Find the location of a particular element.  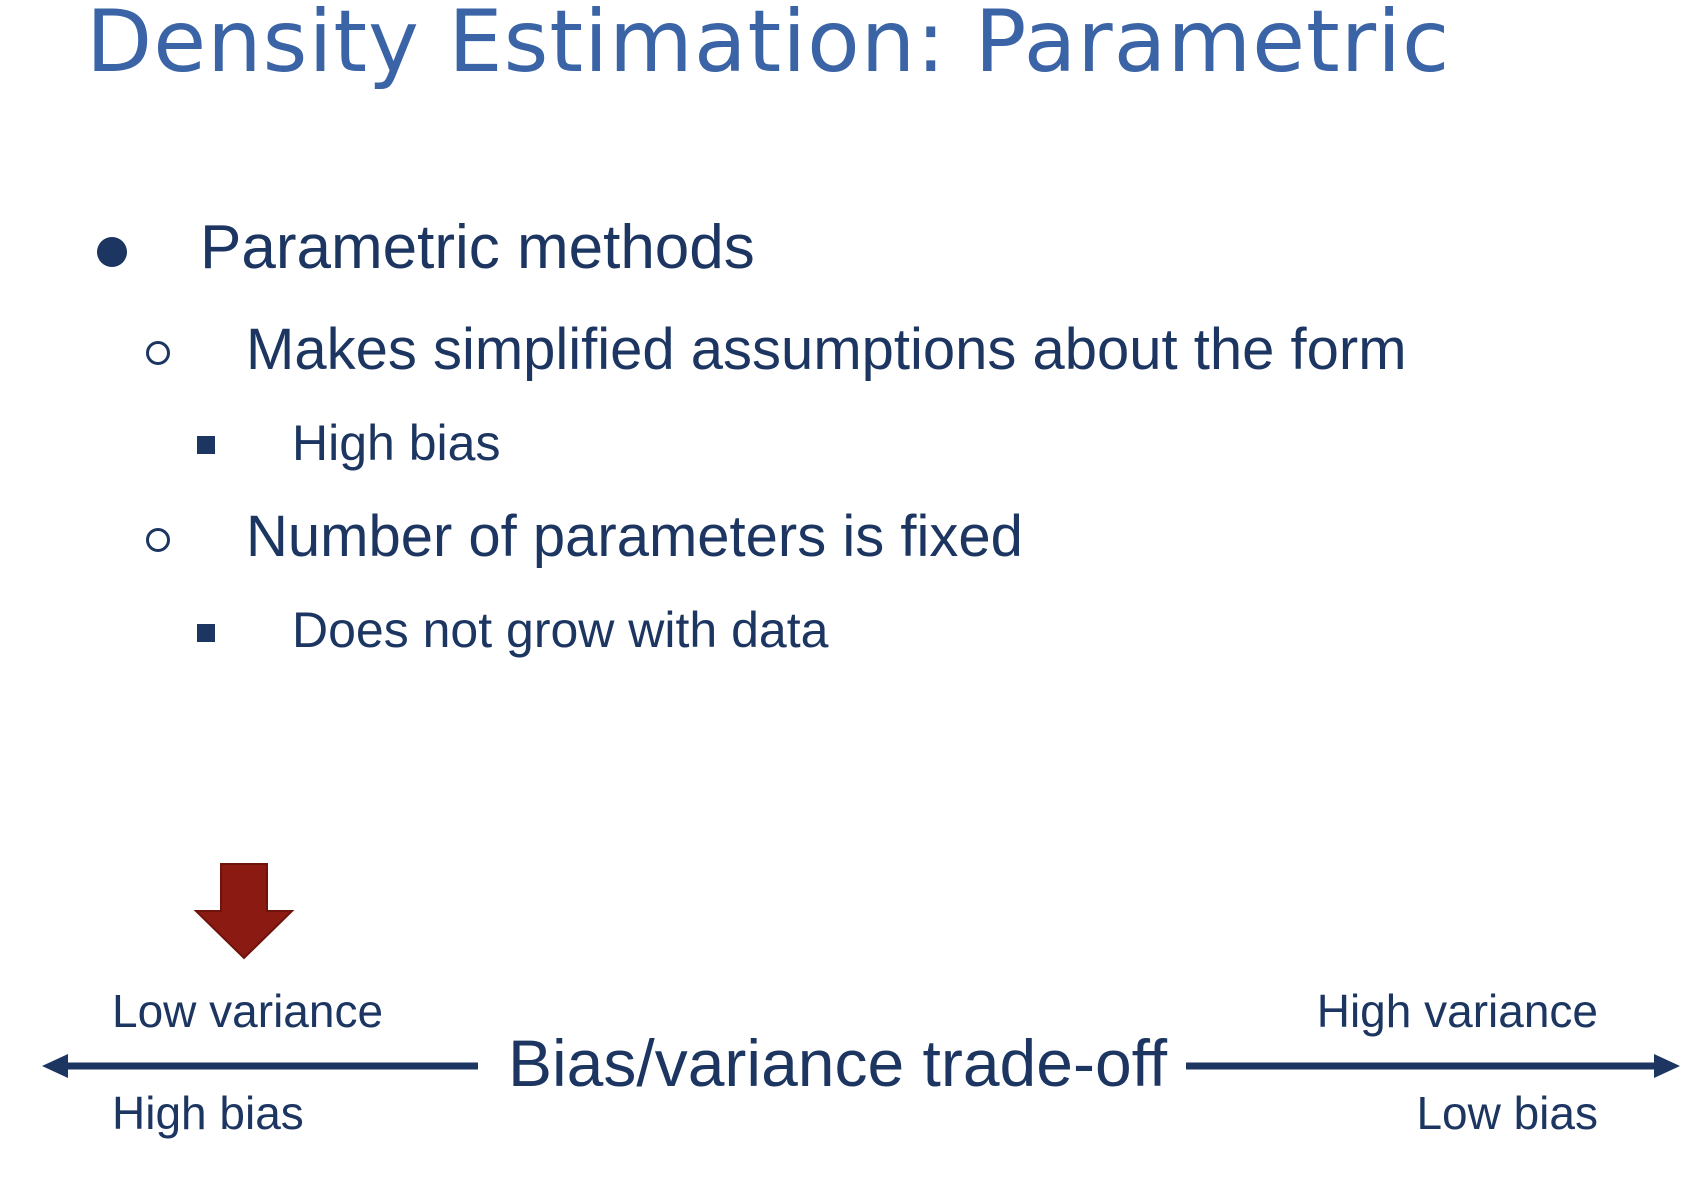

slide-title: Density Estimation: Parametric is located at coordinates (768, 46).